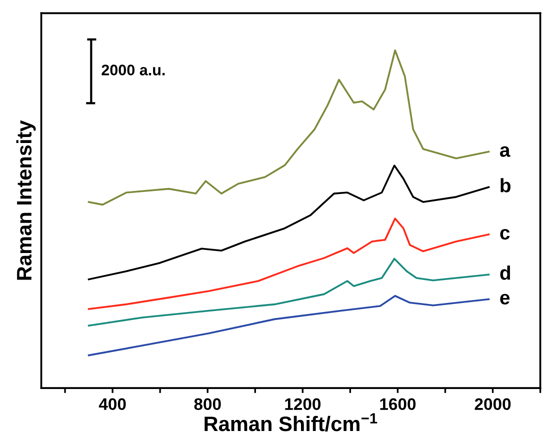 This screenshot has width=543, height=440. Describe the element at coordinates (303, 404) in the screenshot. I see `x-tick-label: 1200` at that location.